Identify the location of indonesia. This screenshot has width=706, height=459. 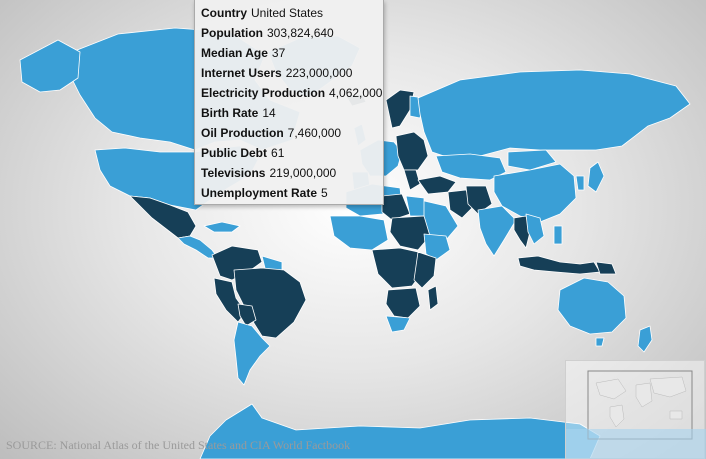
(559, 265).